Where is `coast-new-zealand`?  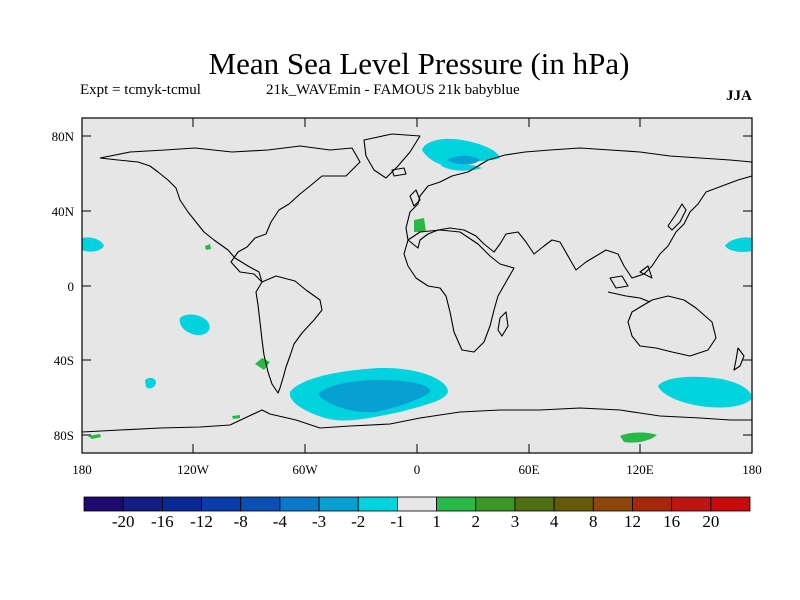
coast-new-zealand is located at coordinates (739, 359).